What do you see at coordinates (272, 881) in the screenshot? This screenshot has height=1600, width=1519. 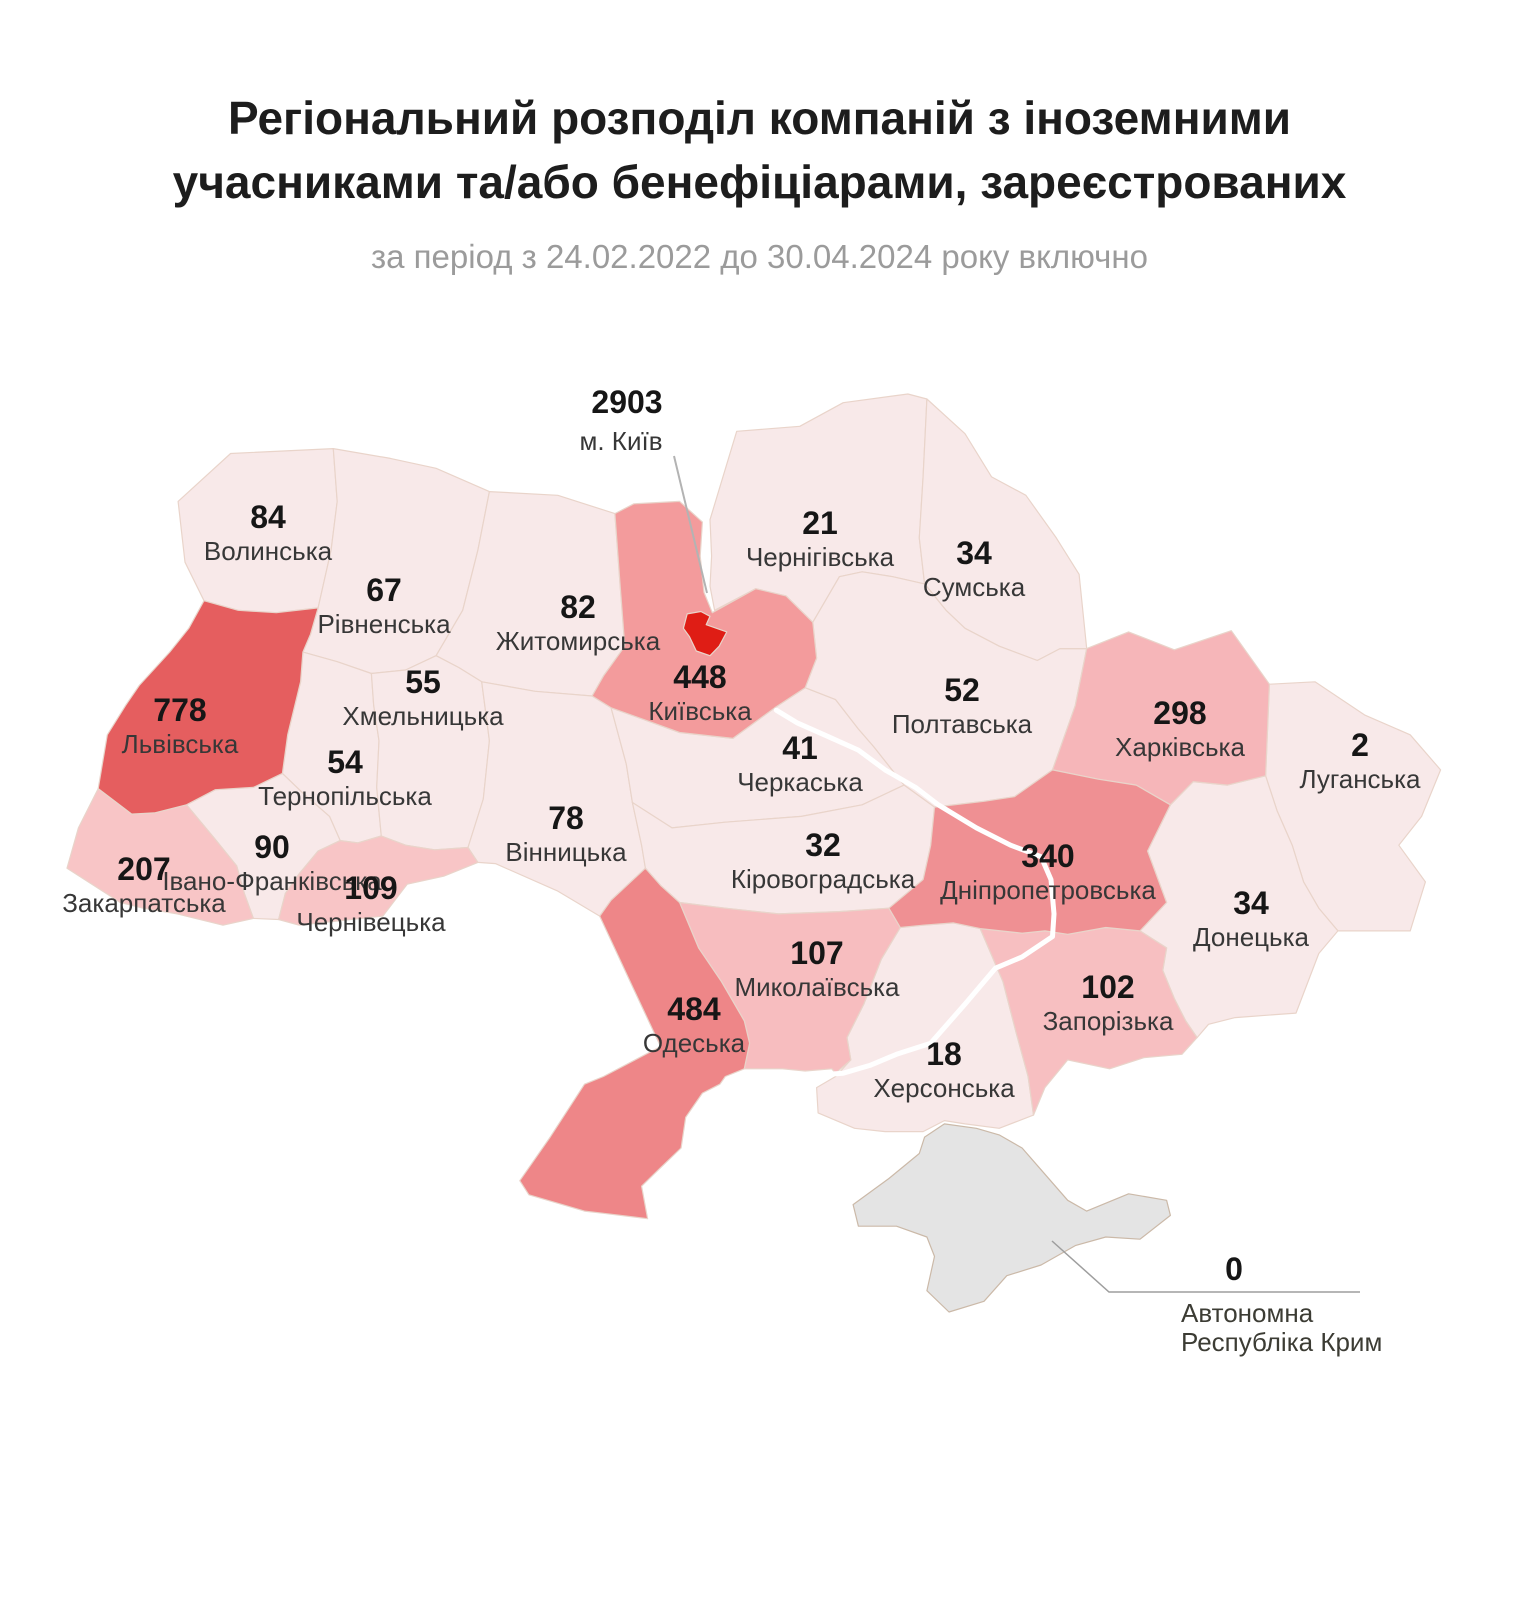 I see `svg-text: Івано-Франківська` at bounding box center [272, 881].